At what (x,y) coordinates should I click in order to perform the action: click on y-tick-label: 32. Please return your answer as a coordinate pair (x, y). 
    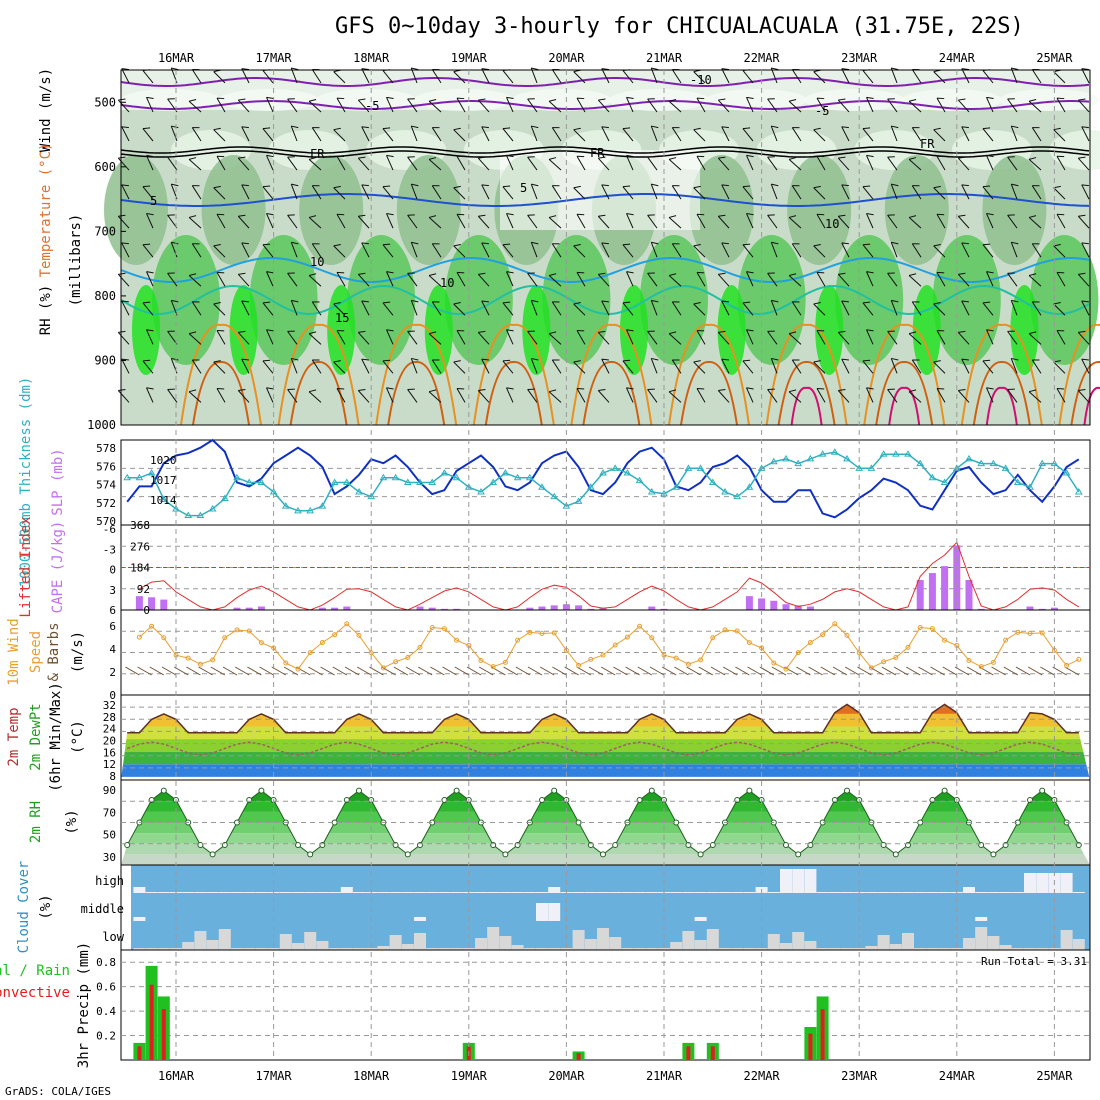
    Looking at the image, I should click on (109, 705).